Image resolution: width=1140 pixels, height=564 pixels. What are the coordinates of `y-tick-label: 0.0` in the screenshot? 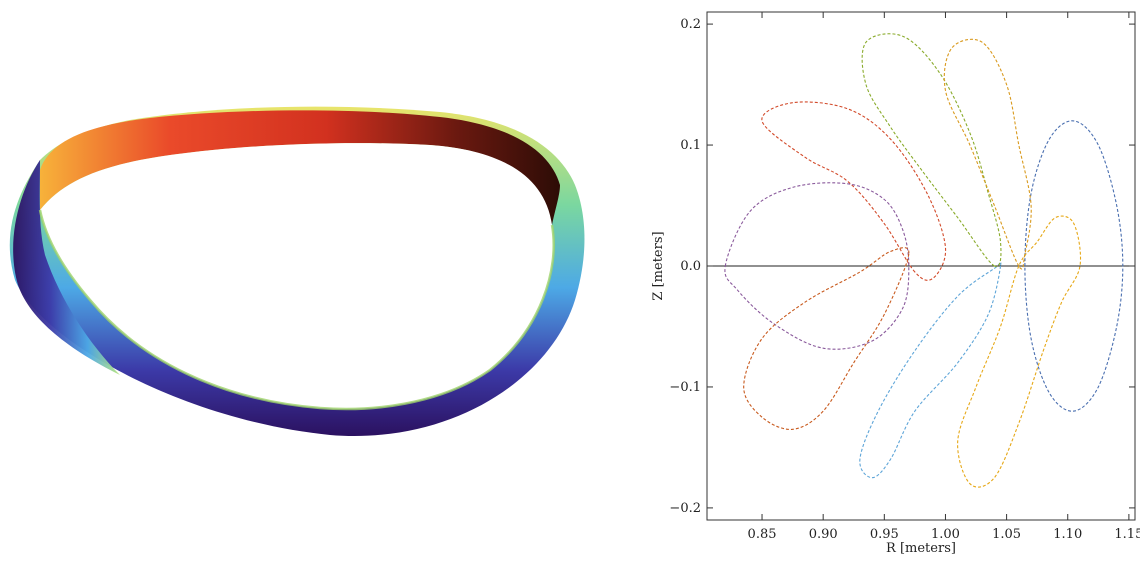 It's located at (690, 266).